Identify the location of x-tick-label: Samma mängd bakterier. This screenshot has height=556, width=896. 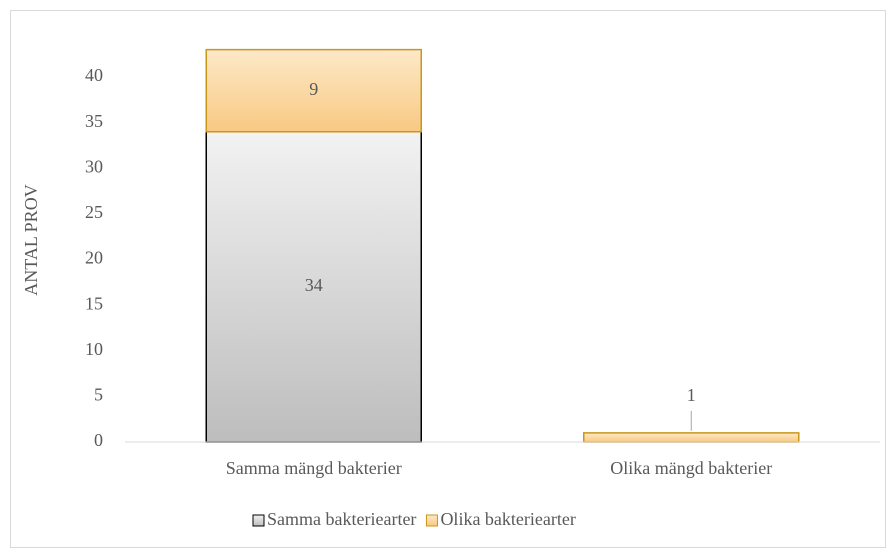
(314, 468).